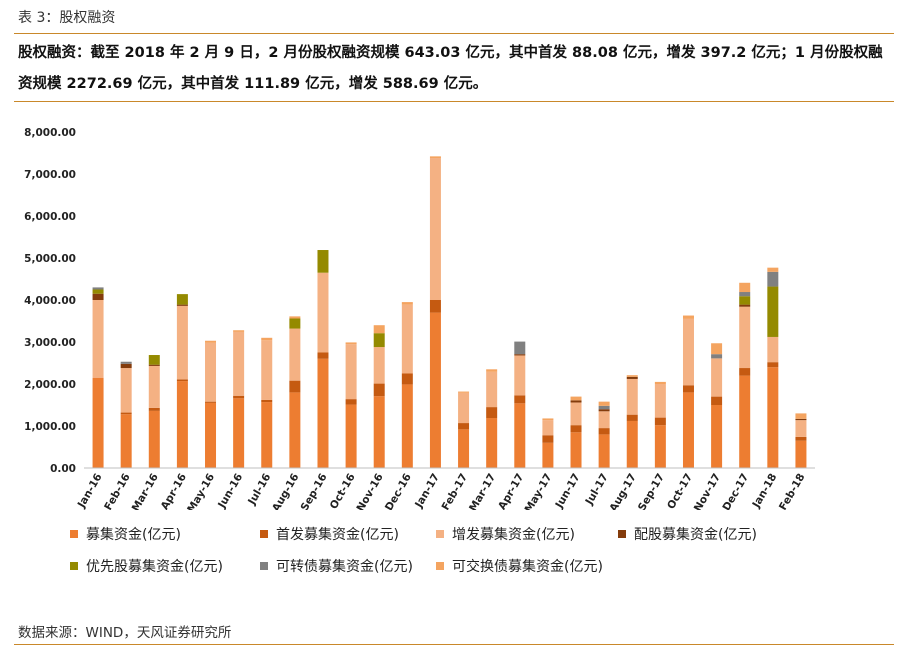 The height and width of the screenshot is (651, 901). Describe the element at coordinates (50, 343) in the screenshot. I see `y-tick-label: 3,000.00` at that location.